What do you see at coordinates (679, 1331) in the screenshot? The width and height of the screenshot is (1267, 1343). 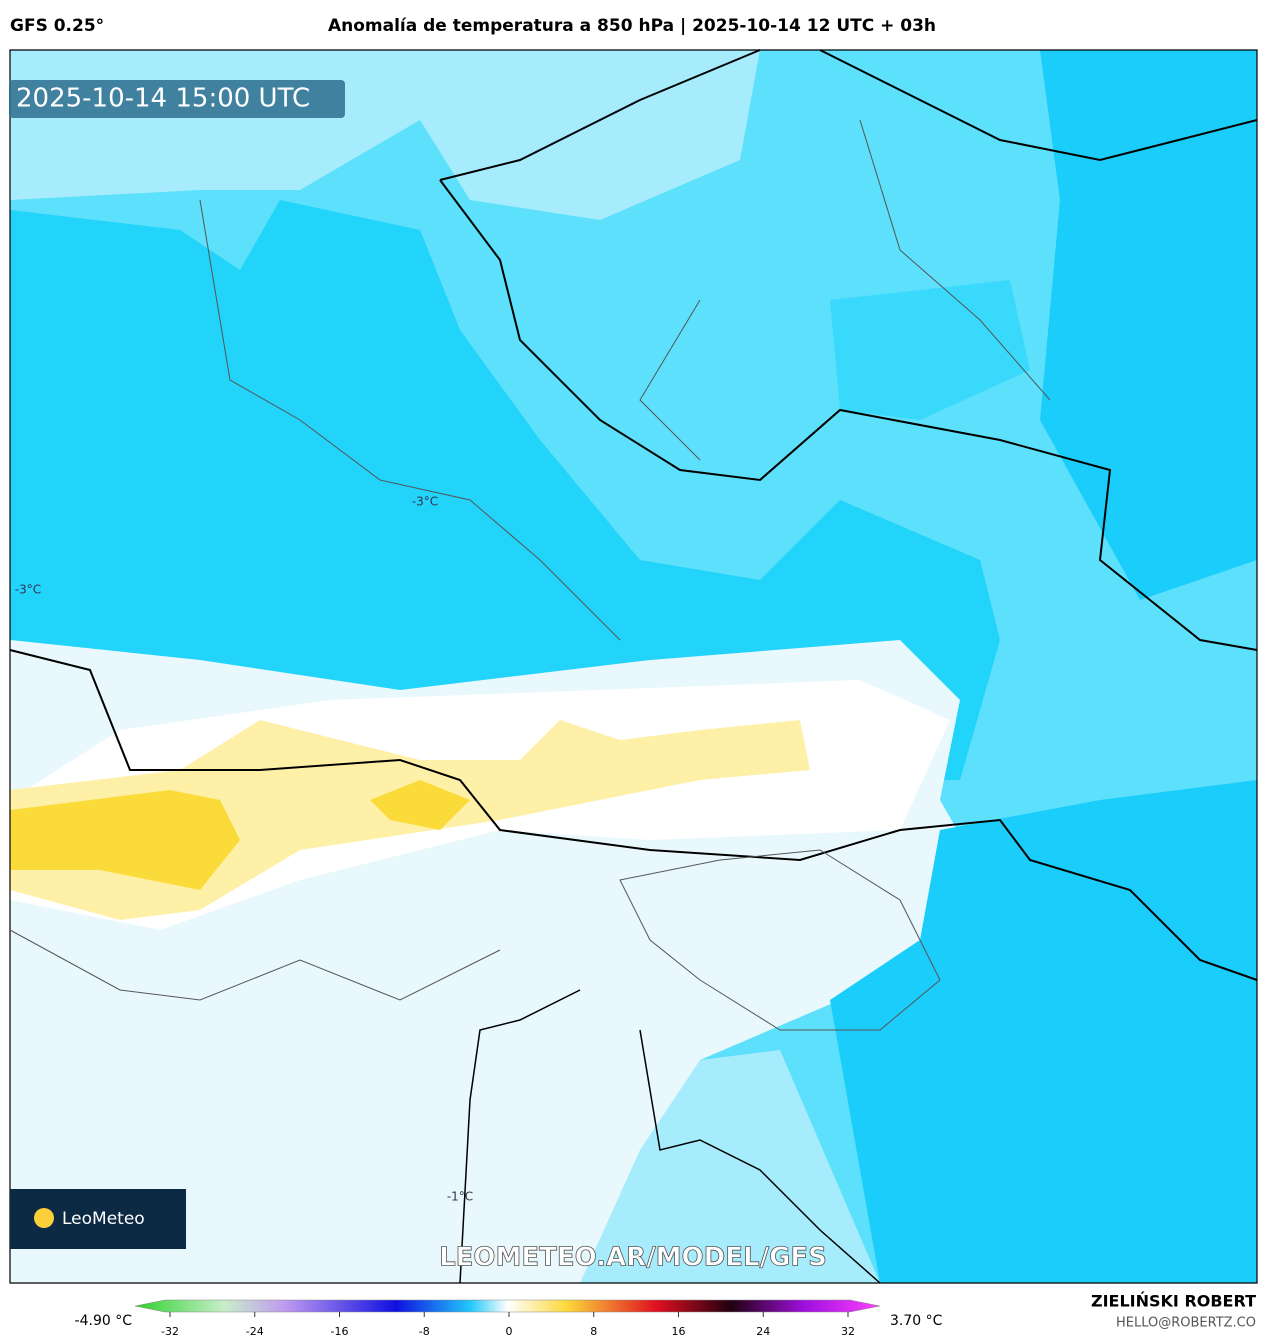 I see `colorbar-tick-label: 16` at bounding box center [679, 1331].